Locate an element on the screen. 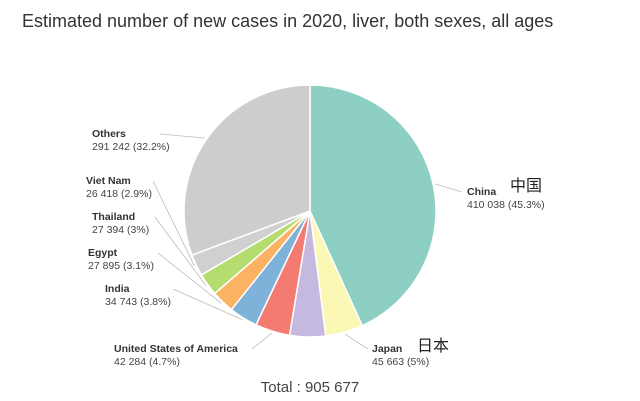  slice-value-united-states-of-america: 42 284 (4.7%) is located at coordinates (147, 362).